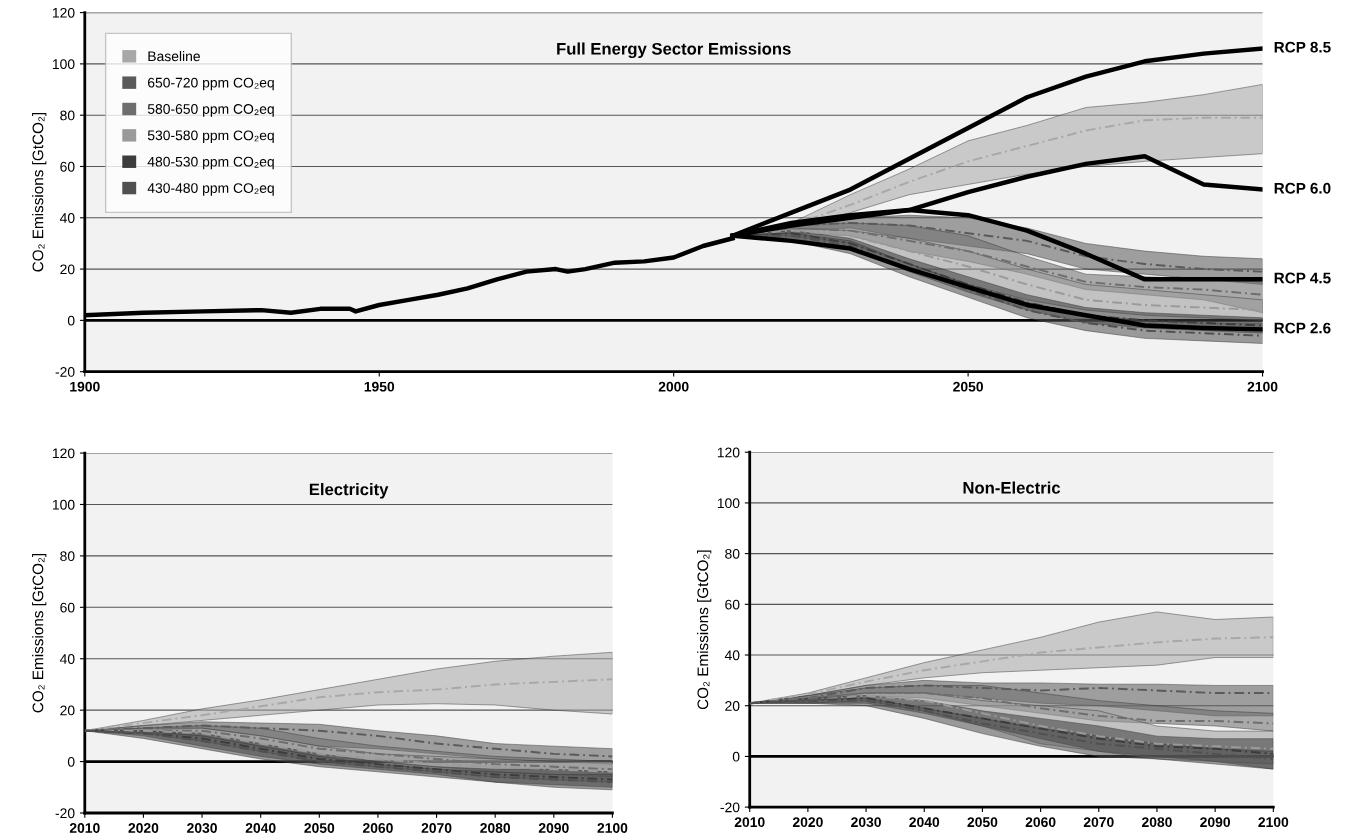  What do you see at coordinates (1302, 47) in the screenshot?
I see `series-label: RCP 8.5` at bounding box center [1302, 47].